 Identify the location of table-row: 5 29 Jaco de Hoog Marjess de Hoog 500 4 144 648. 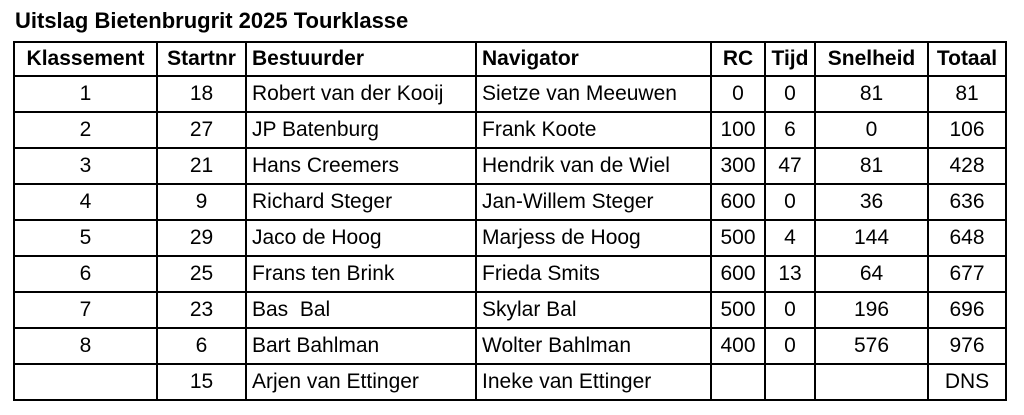
(510, 238).